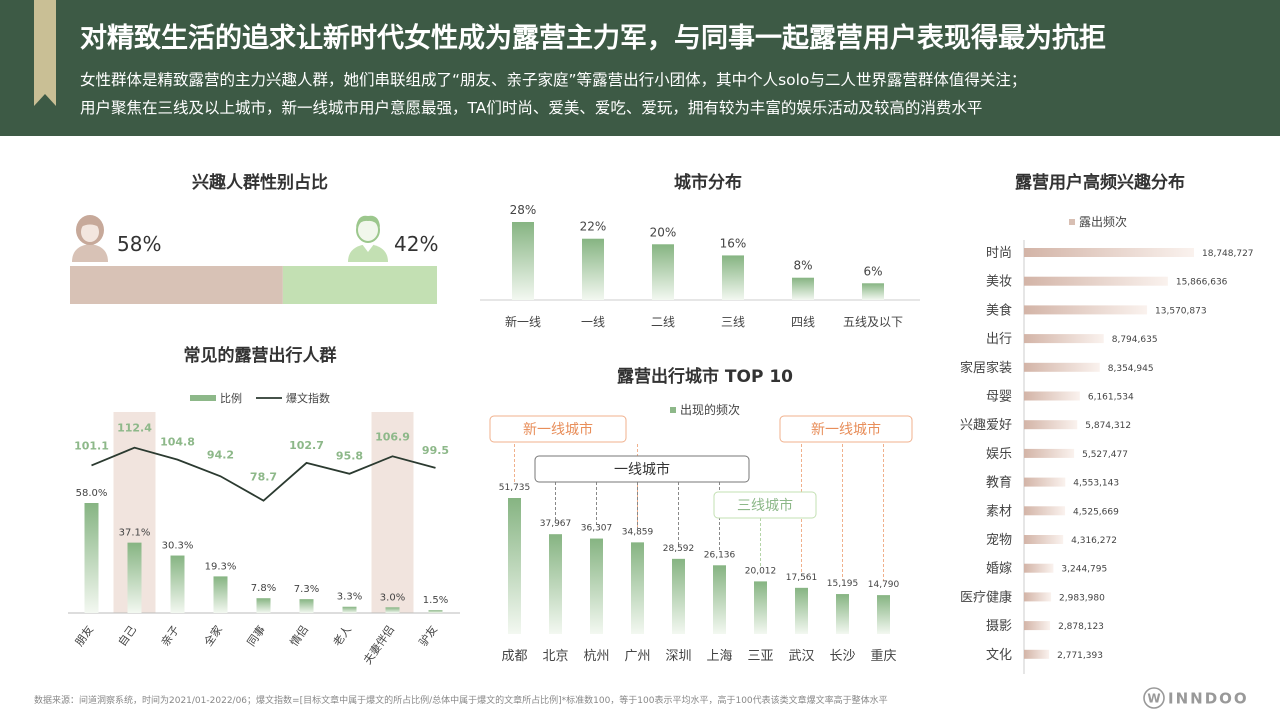 The width and height of the screenshot is (1280, 720). What do you see at coordinates (999, 511) in the screenshot?
I see `interest-category-label: 素材` at bounding box center [999, 511].